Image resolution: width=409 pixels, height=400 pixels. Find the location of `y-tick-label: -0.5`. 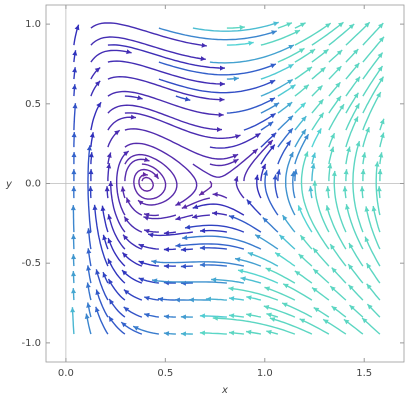

y-tick-label: -0.5 is located at coordinates (31, 263).